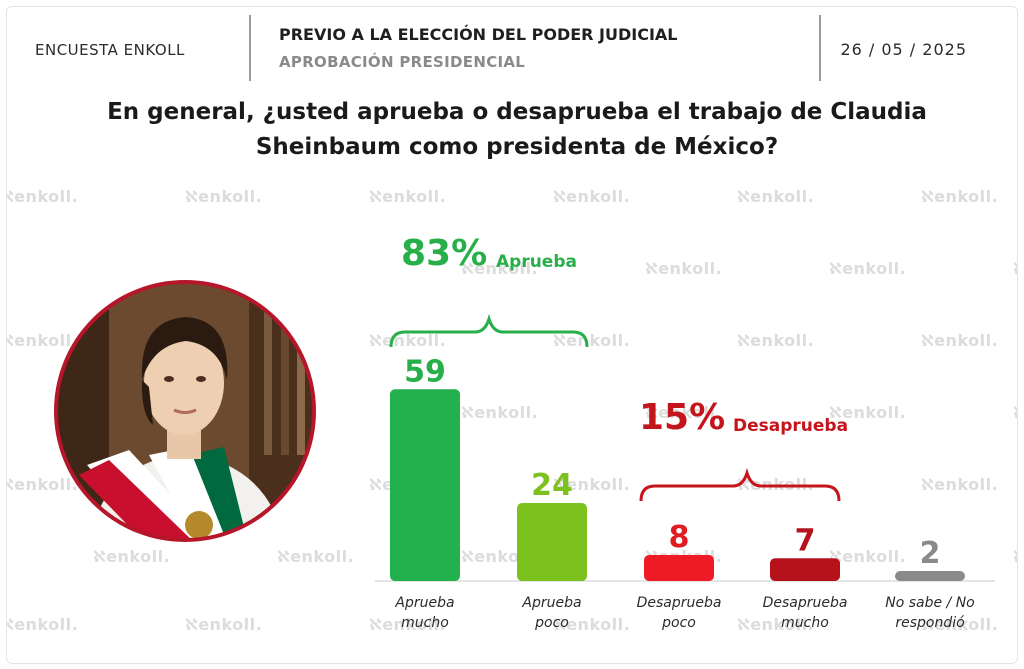 The height and width of the screenshot is (669, 1024). What do you see at coordinates (930, 553) in the screenshot?
I see `bar-value-label: 2` at bounding box center [930, 553].